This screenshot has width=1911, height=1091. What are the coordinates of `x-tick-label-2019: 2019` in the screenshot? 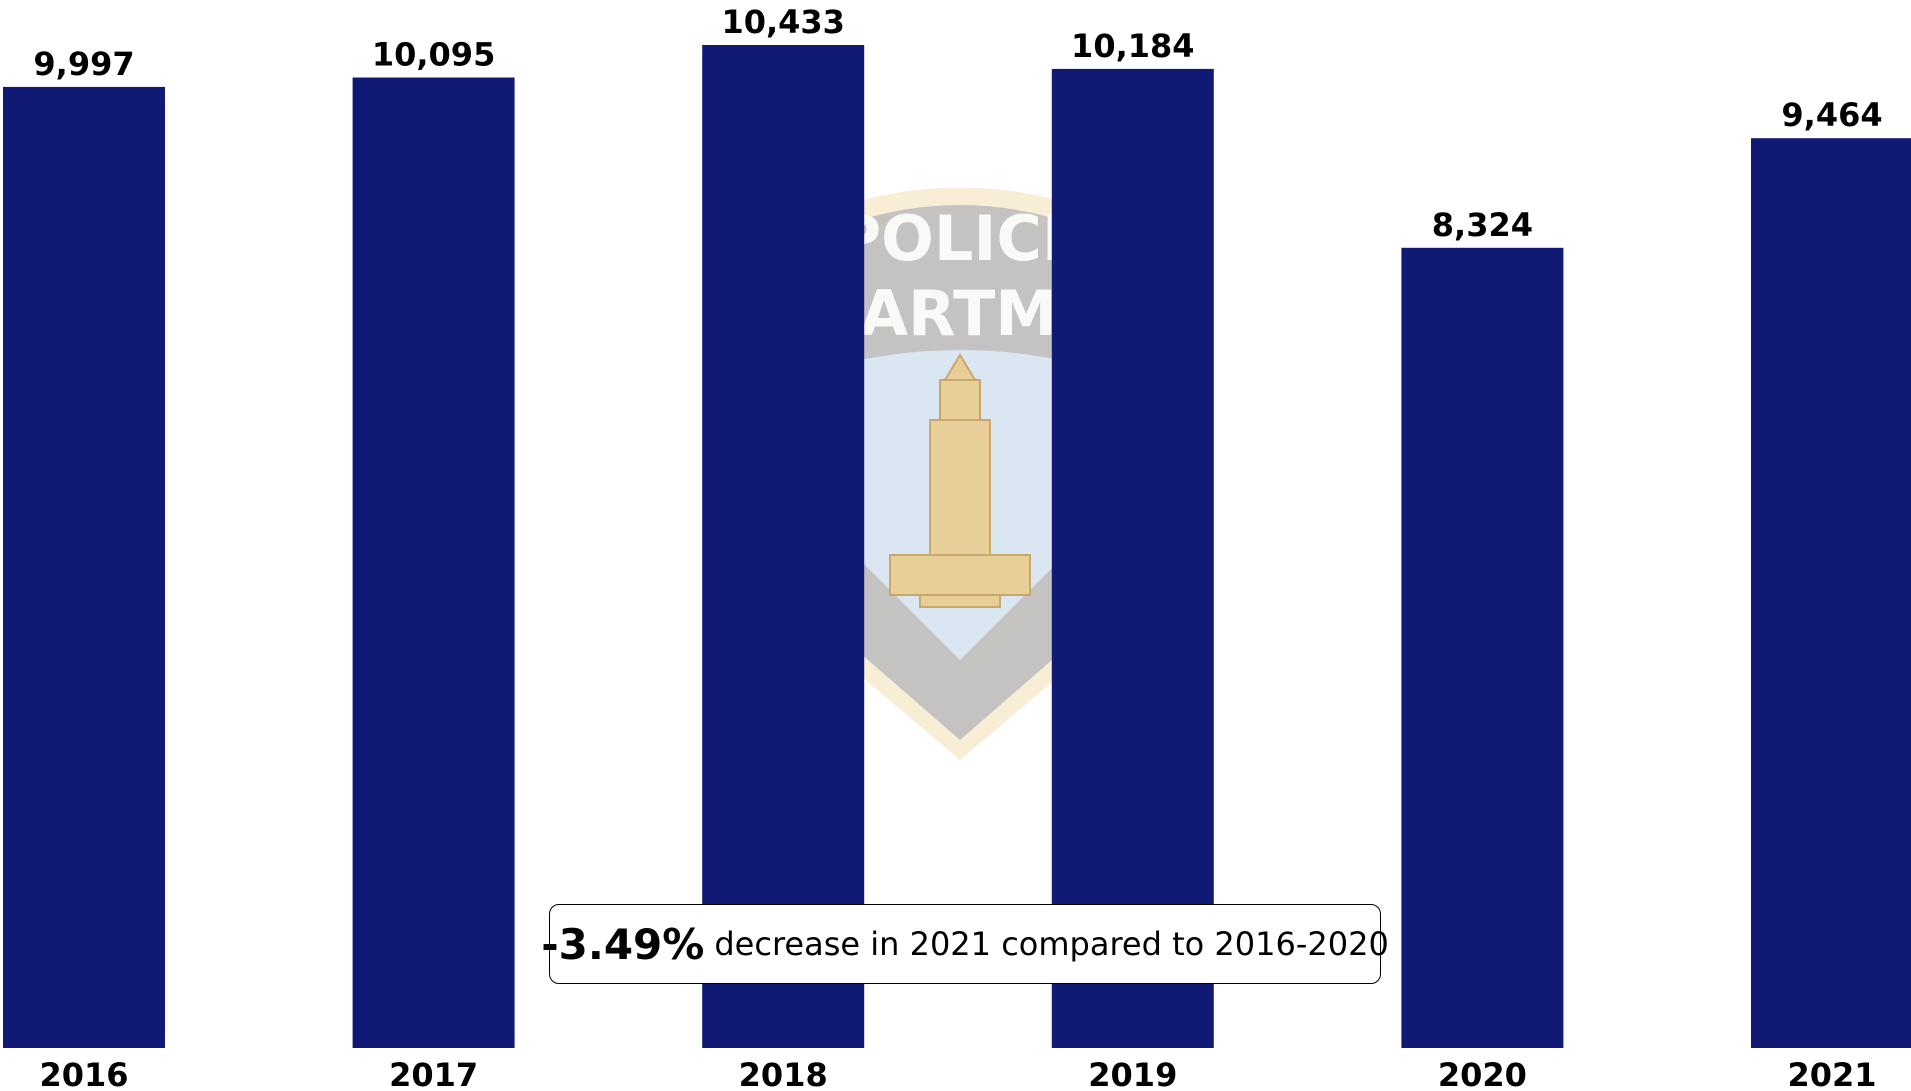 It's located at (1132, 1073).